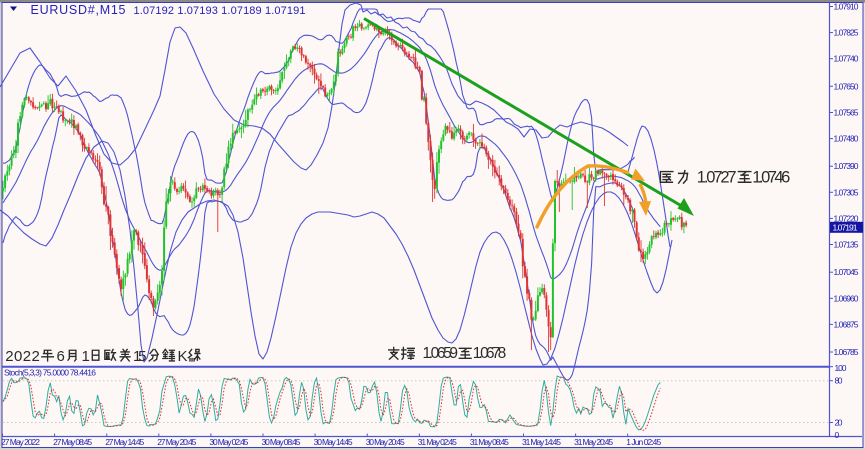  Describe the element at coordinates (61, 356) in the screenshot. I see `svg-text: 6` at that location.